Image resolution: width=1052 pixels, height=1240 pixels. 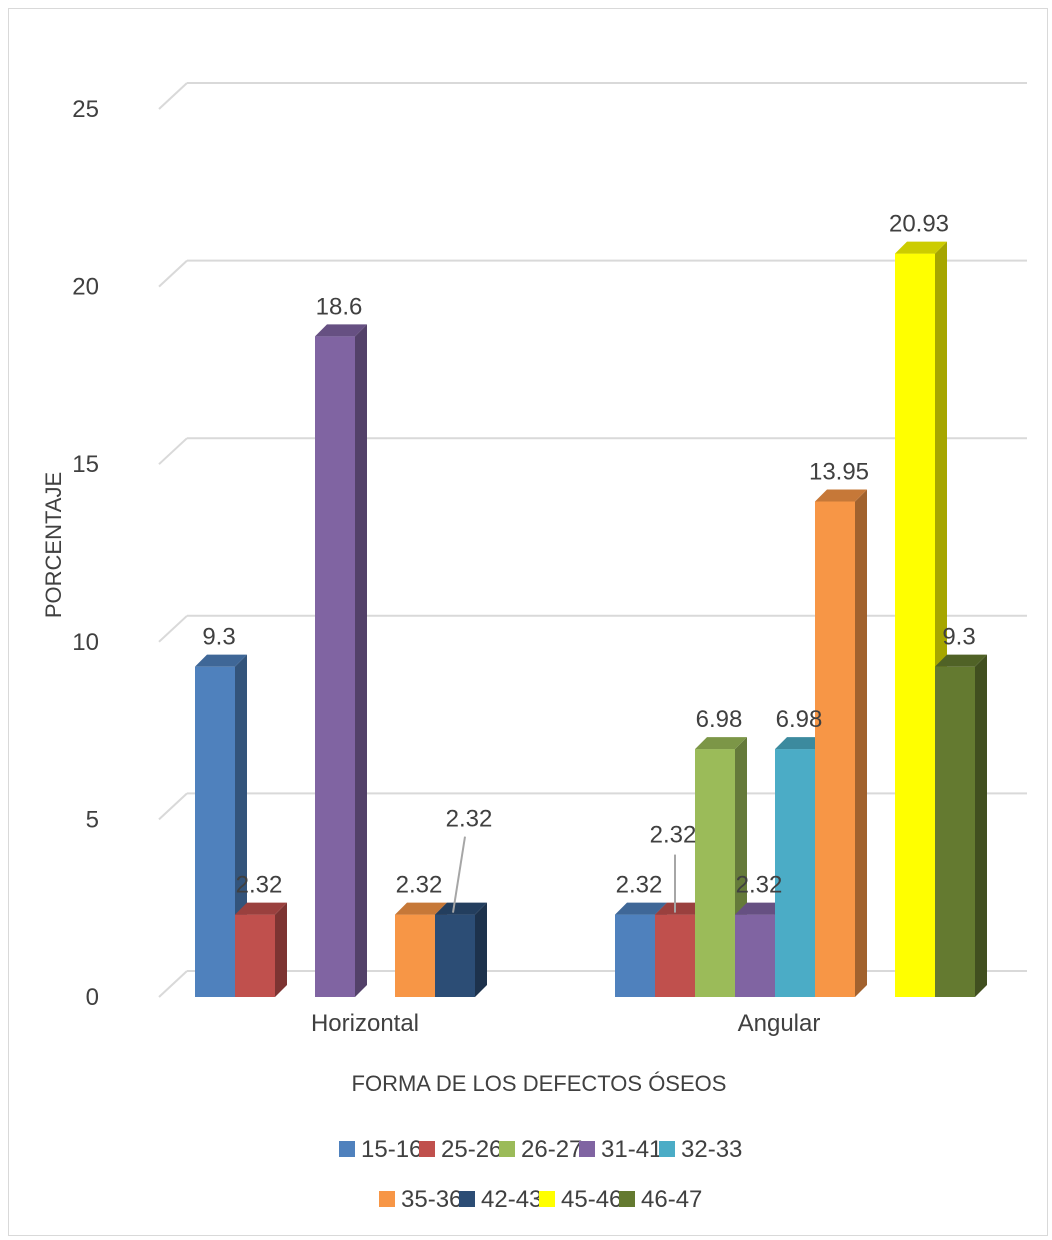 I want to click on y-tick-label: 20, so click(x=85, y=287).